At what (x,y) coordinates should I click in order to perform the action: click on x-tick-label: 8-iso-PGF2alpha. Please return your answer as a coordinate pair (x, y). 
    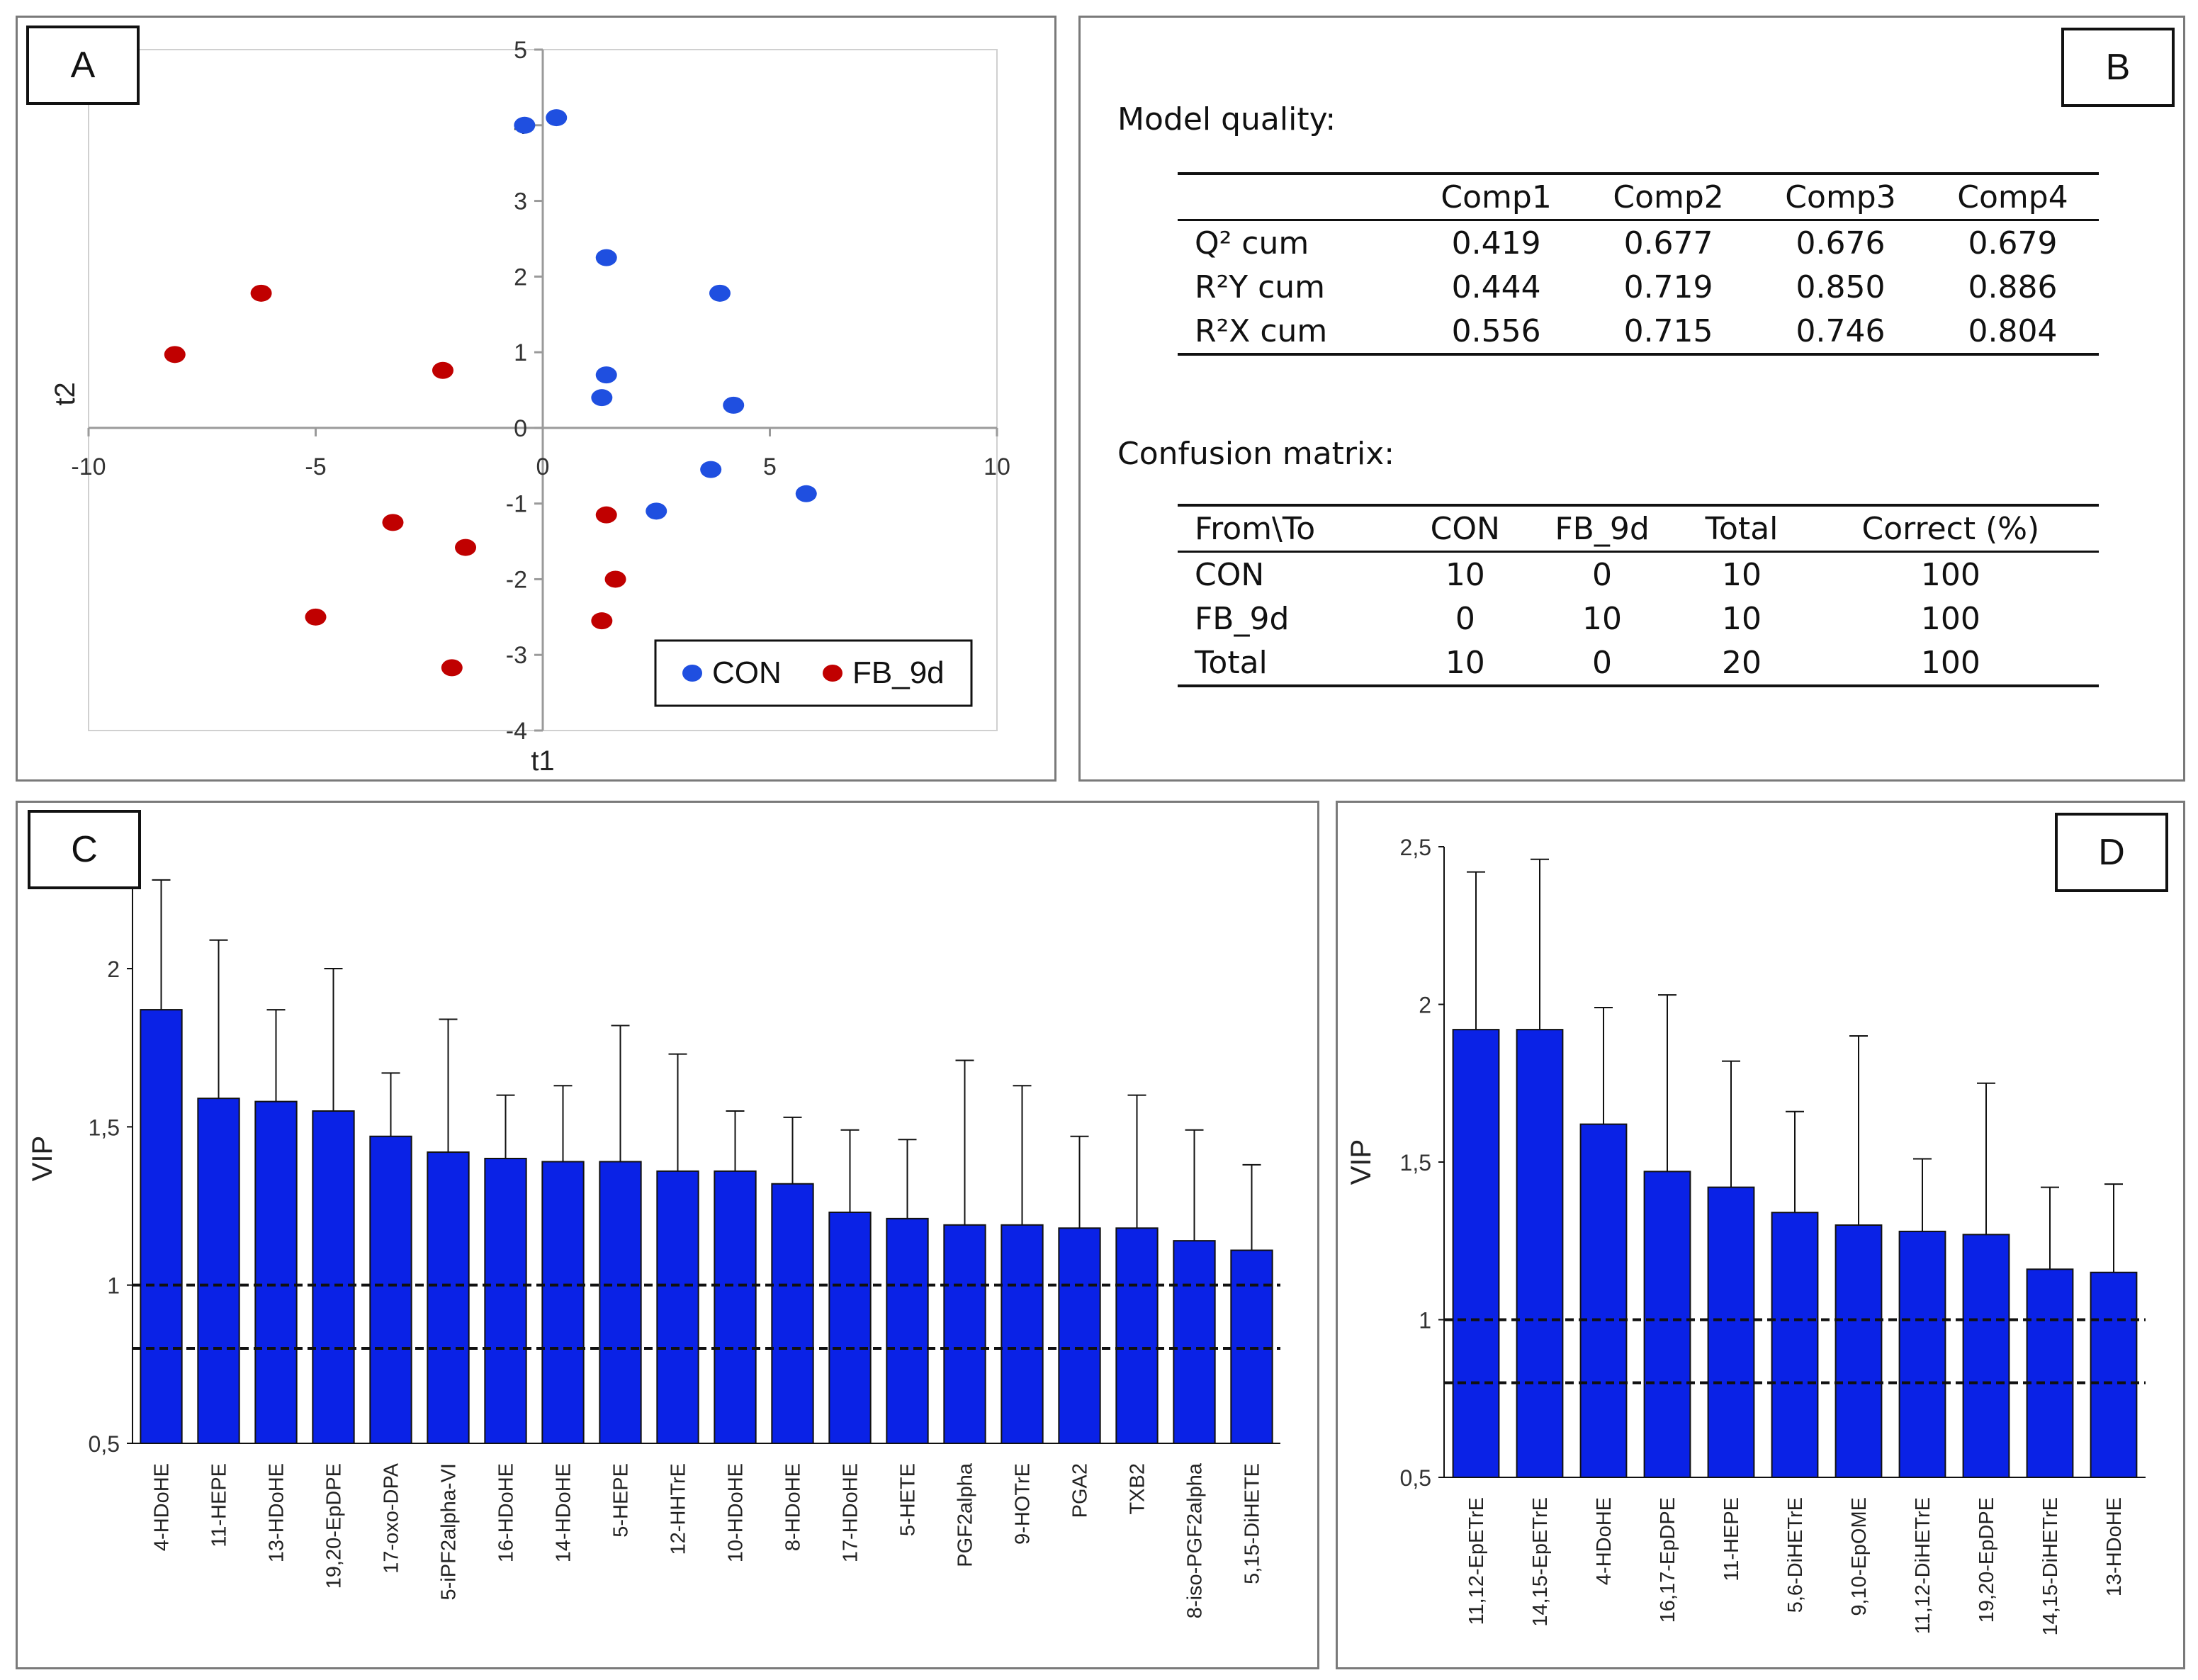
    Looking at the image, I should click on (1195, 1540).